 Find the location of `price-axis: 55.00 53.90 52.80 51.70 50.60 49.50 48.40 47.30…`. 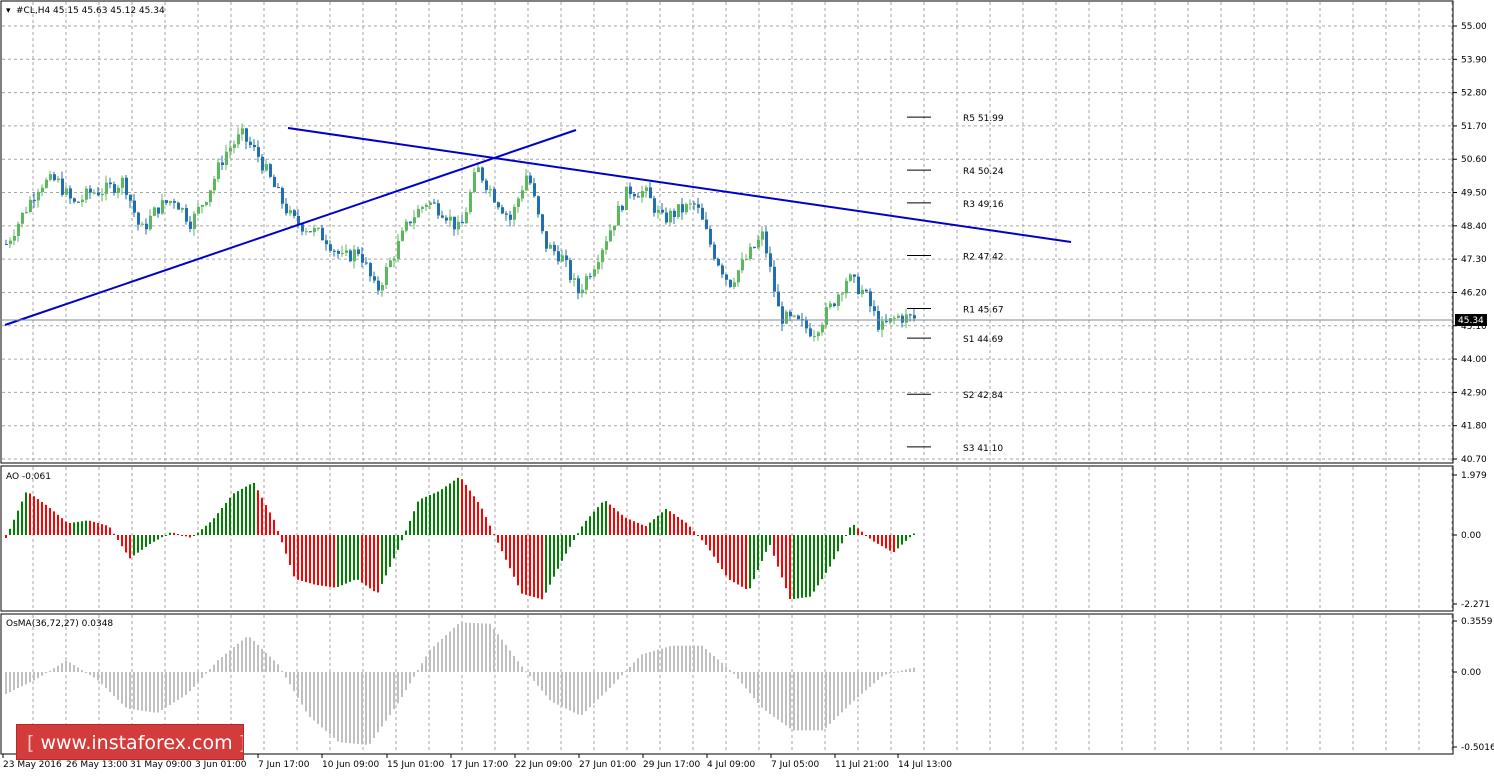

price-axis: 55.00 53.90 52.80 51.70 50.60 49.50 48.40 47.30… is located at coordinates (1470, 243).